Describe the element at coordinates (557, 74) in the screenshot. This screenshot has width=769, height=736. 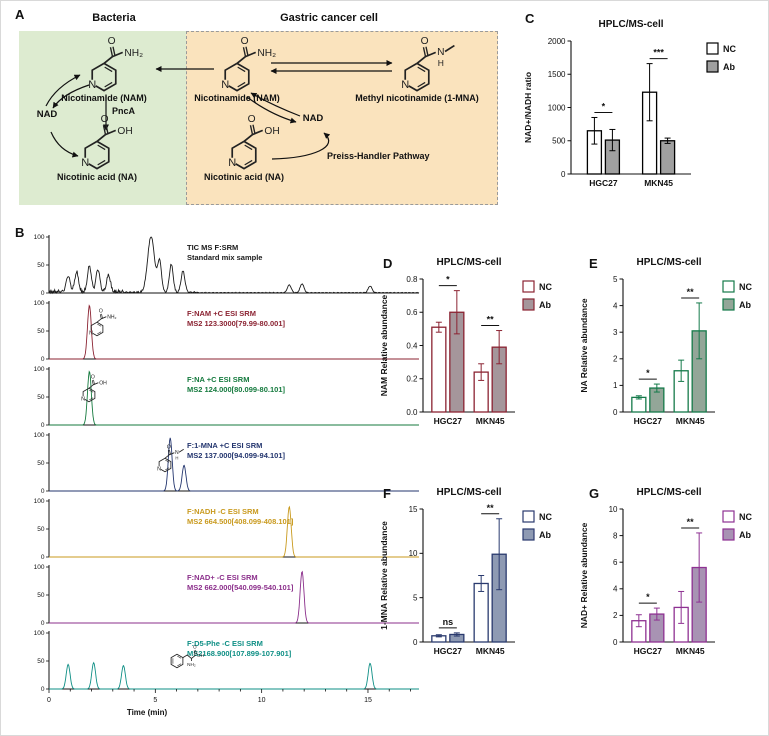
I see `y-tick-label: 1500` at that location.